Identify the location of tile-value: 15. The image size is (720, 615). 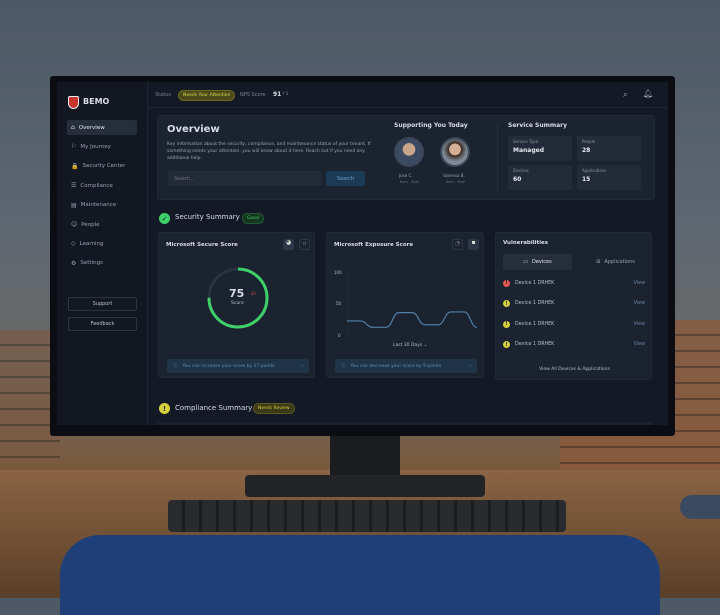
(586, 179).